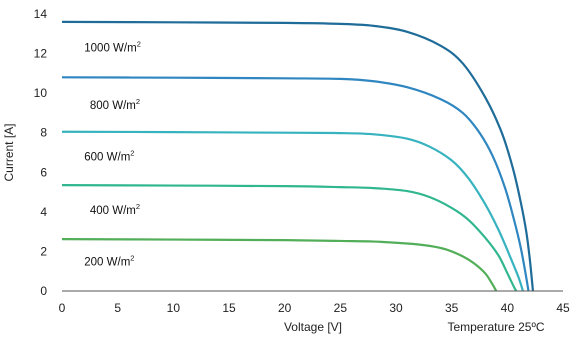 Image resolution: width=575 pixels, height=340 pixels. I want to click on x-tick-label: 30, so click(396, 308).